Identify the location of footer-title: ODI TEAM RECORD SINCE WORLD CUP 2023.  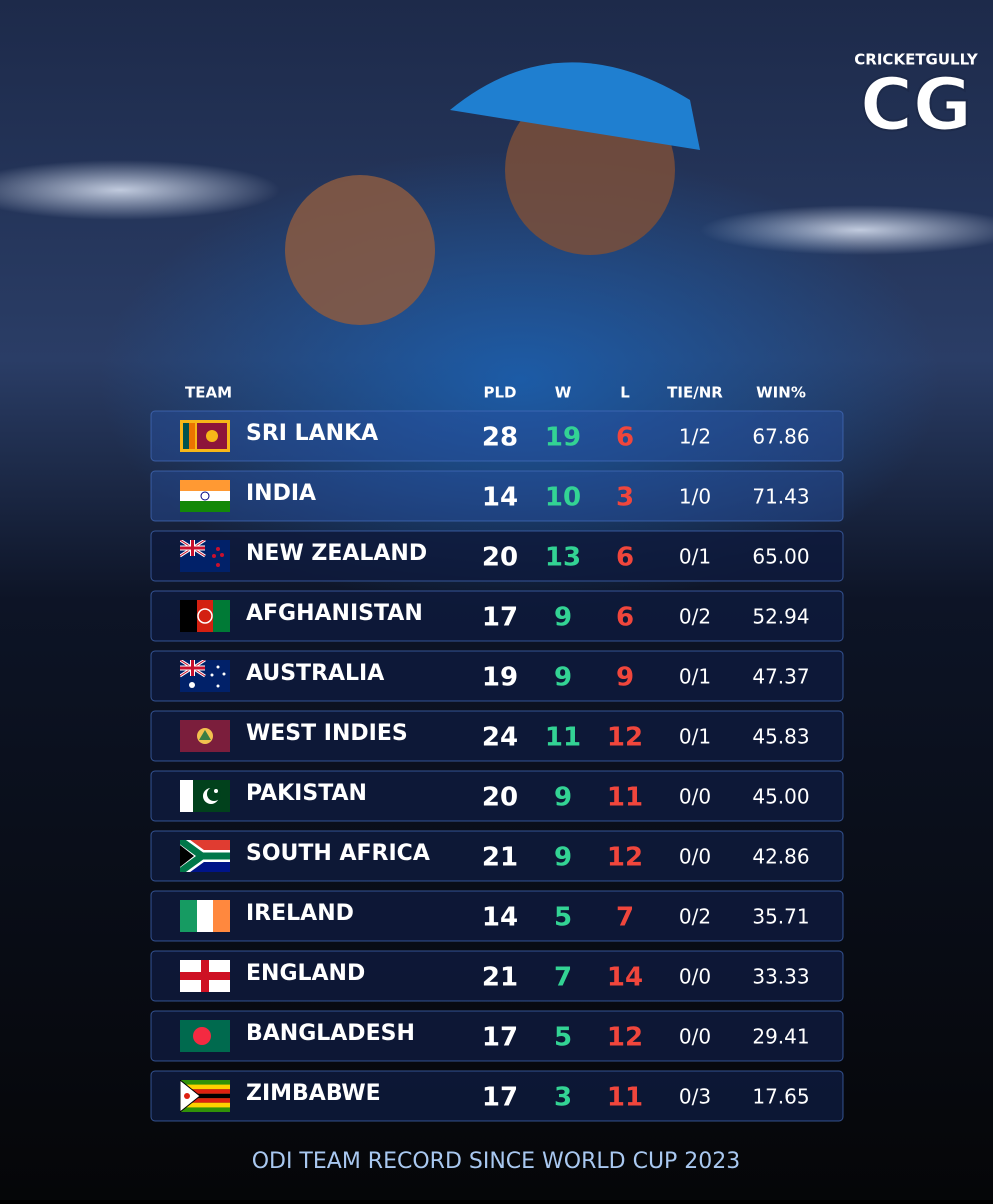
(496, 1161).